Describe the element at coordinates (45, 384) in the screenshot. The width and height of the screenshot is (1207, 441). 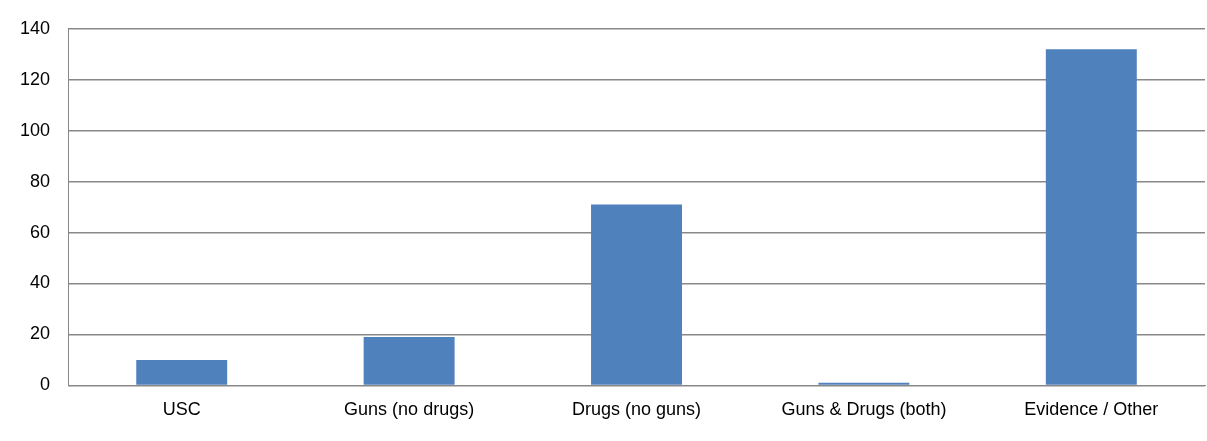
I see `y-tick-label: 0` at that location.